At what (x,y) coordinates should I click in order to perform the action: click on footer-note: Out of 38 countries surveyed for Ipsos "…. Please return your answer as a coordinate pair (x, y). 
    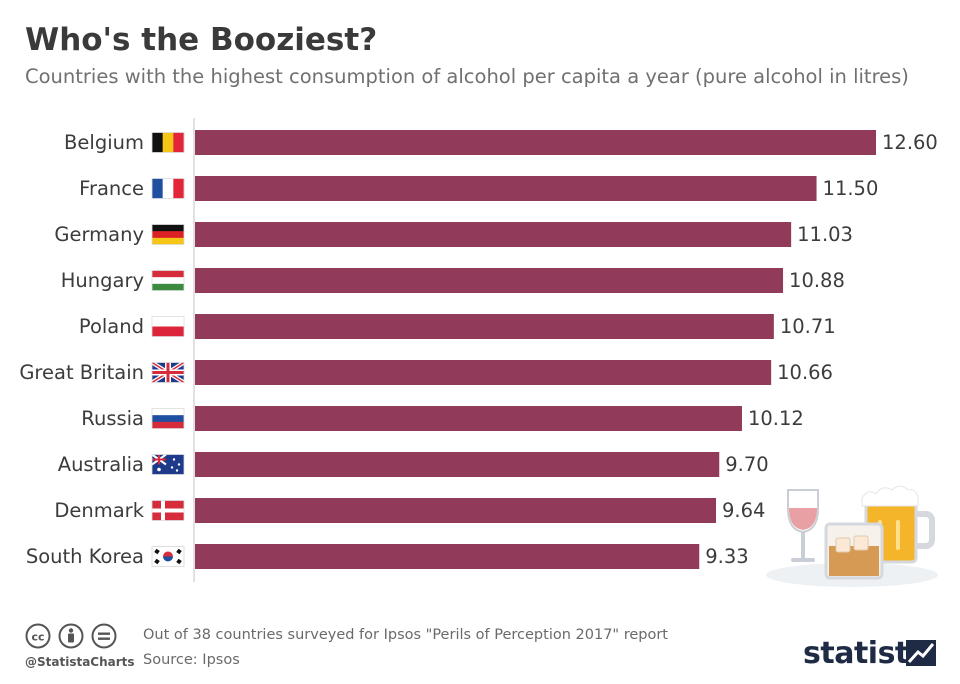
    Looking at the image, I should click on (405, 635).